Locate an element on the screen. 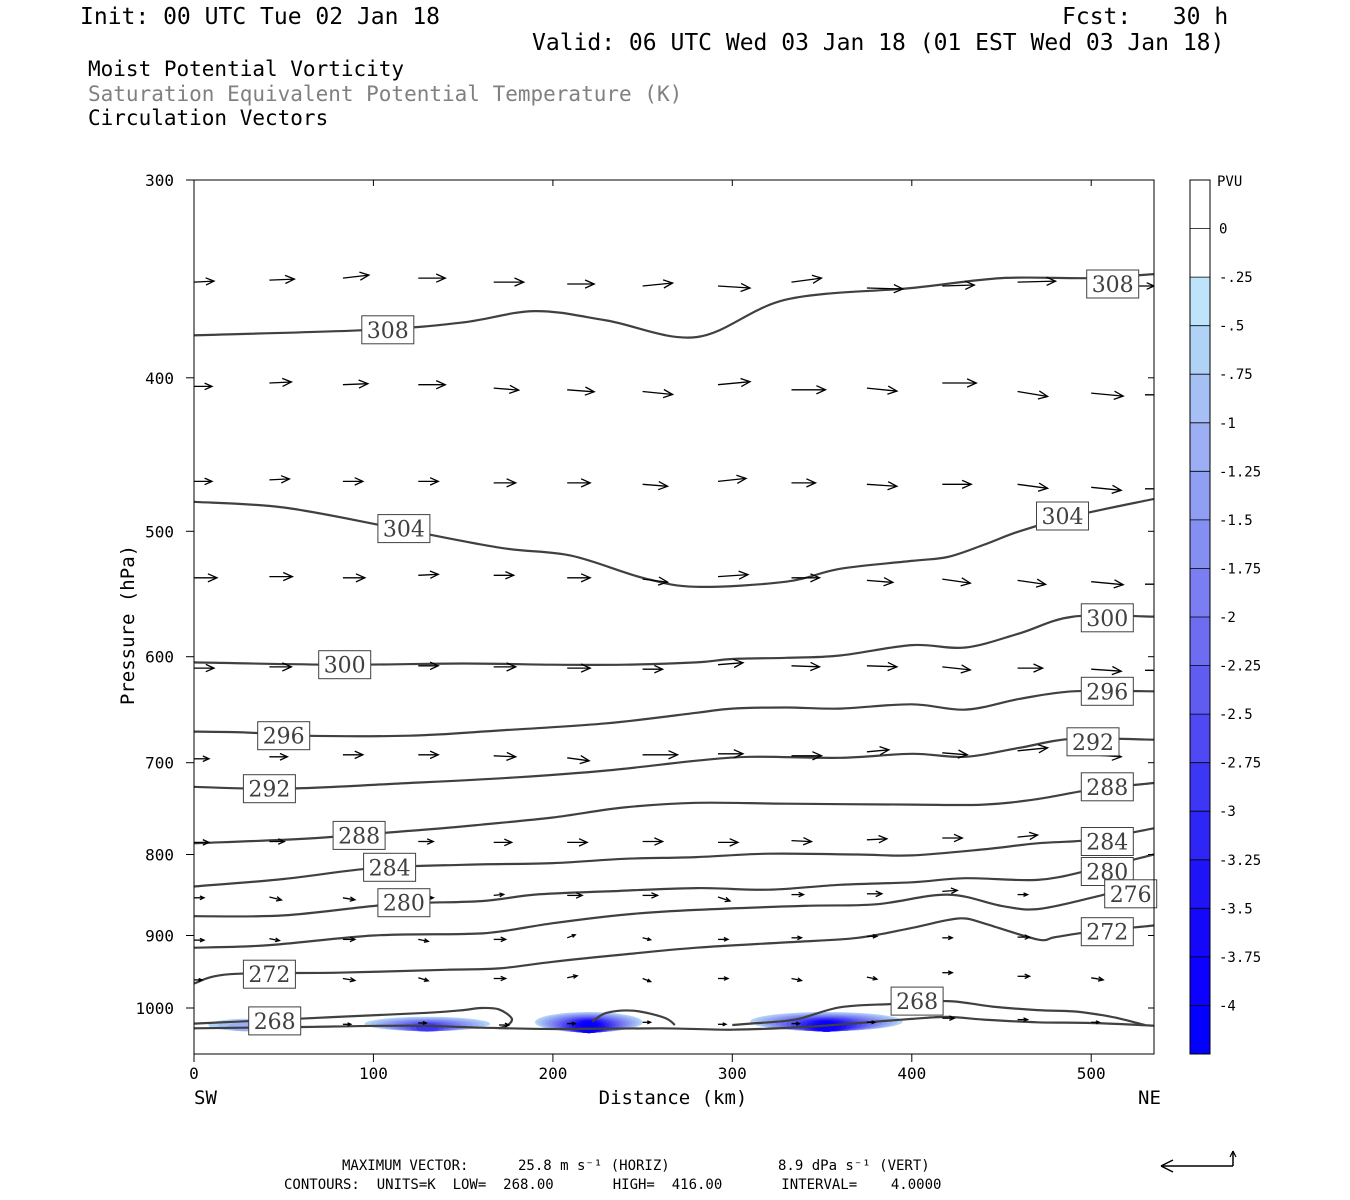 This screenshot has width=1350, height=1200. contour-label-300-0: 300 is located at coordinates (345, 665).